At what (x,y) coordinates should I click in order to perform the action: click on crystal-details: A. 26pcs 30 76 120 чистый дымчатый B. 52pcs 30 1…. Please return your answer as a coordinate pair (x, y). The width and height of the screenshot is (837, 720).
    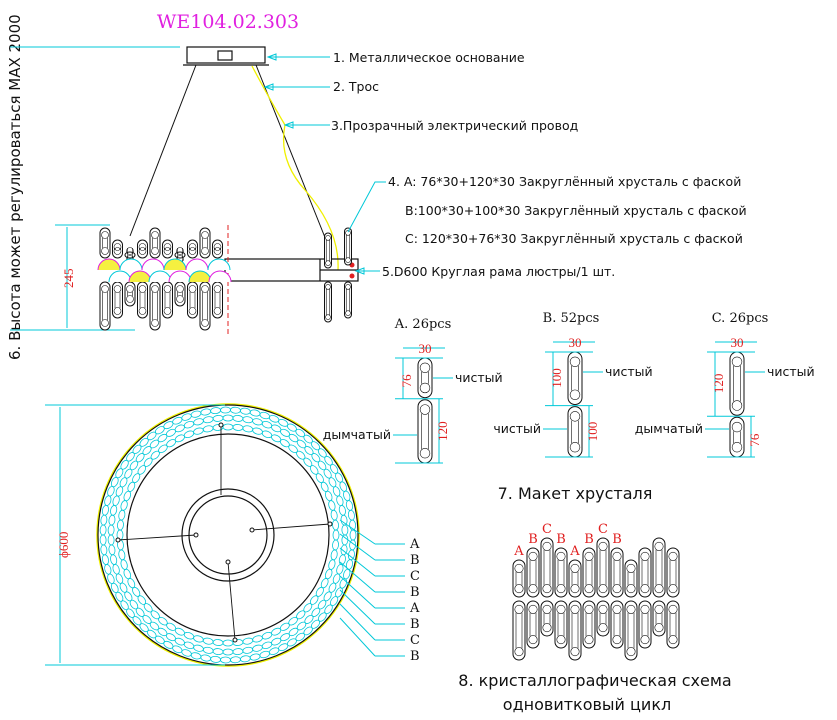
    Looking at the image, I should click on (569, 387).